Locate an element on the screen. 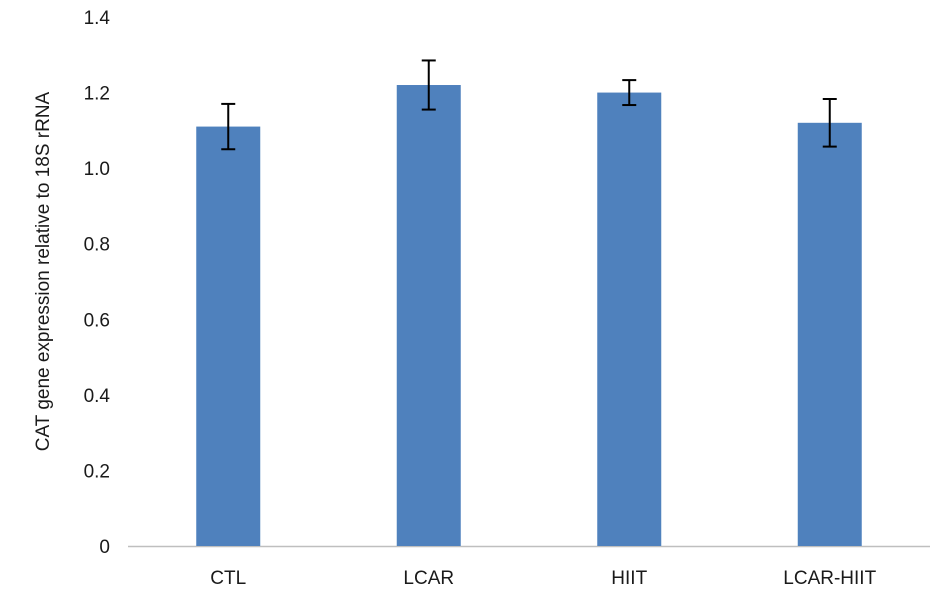  x-tick-label-ctl: CTL is located at coordinates (228, 578).